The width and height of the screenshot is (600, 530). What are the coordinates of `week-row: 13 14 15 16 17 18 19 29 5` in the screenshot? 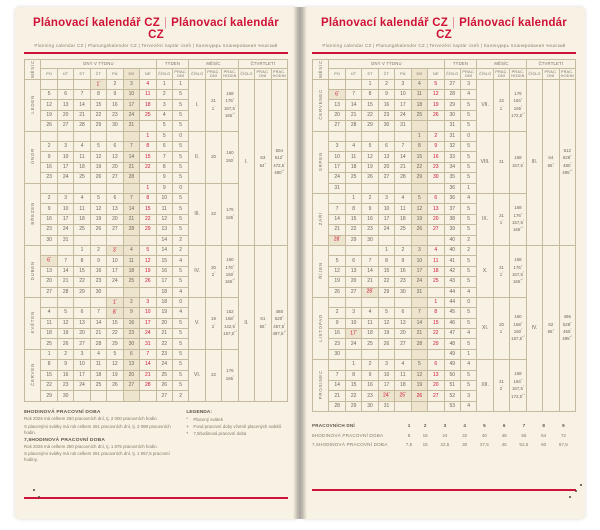 It's located at (444, 105).